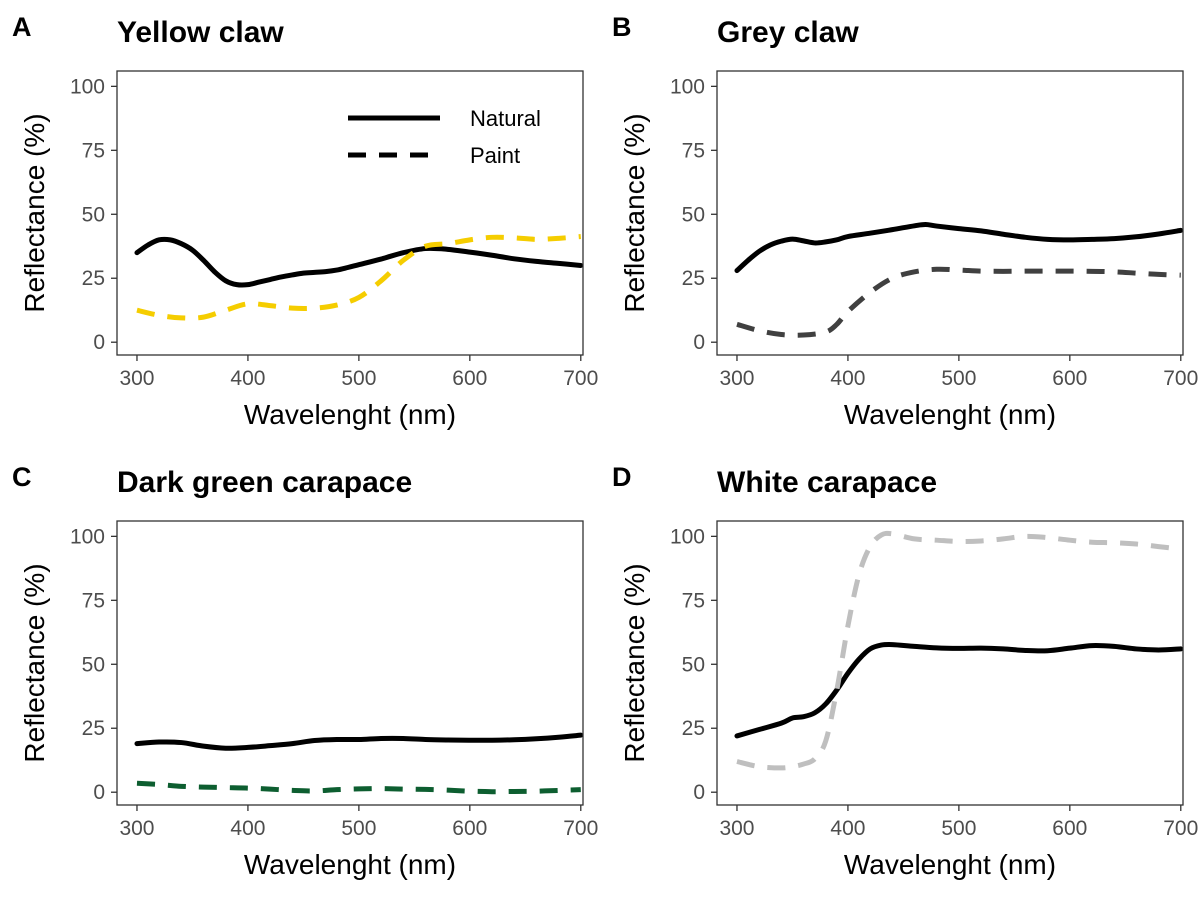 The height and width of the screenshot is (900, 1200). Describe the element at coordinates (788, 32) in the screenshot. I see `panel-title: Grey claw` at that location.